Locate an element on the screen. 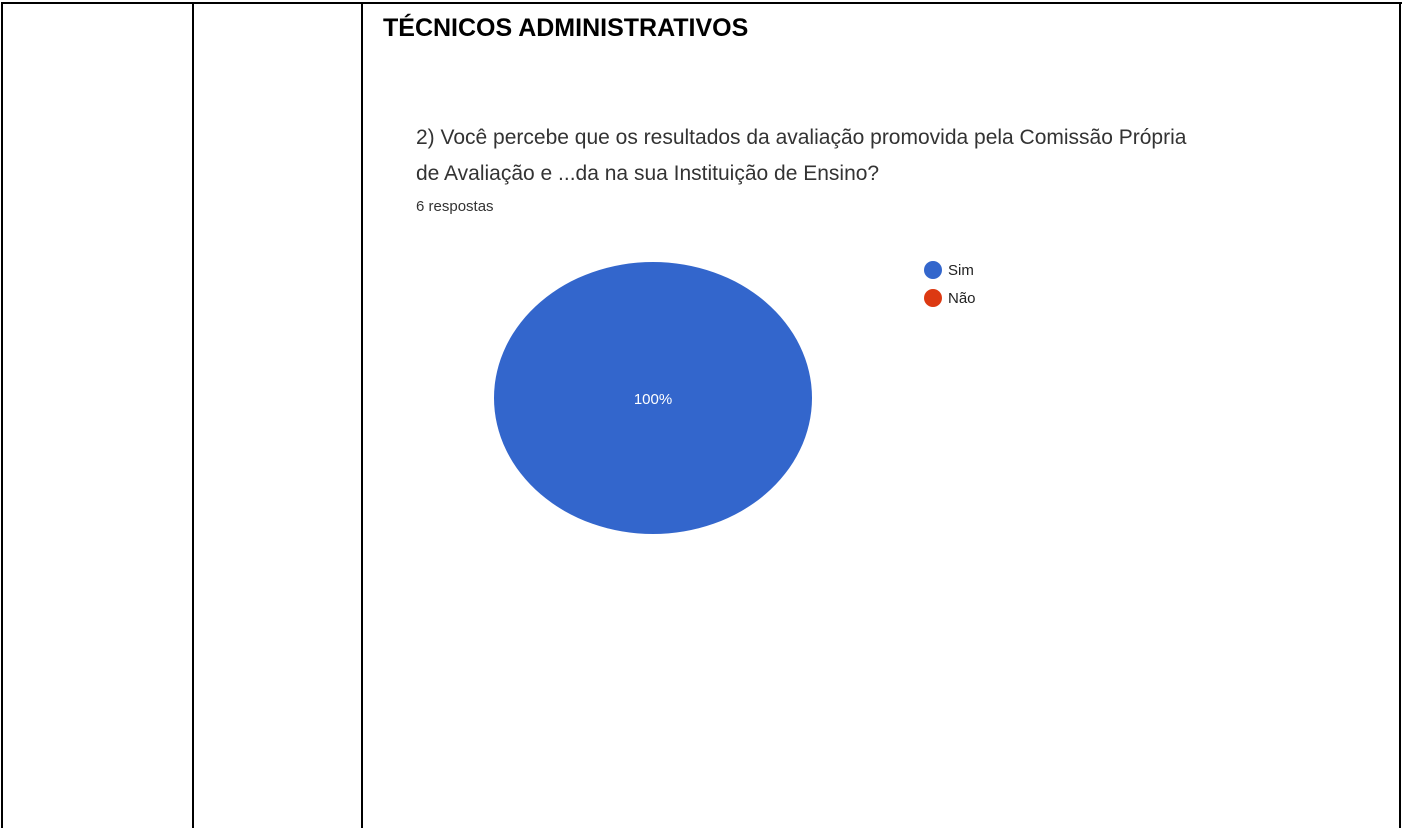  chart-subtitle: 6 respostas is located at coordinates (455, 206).